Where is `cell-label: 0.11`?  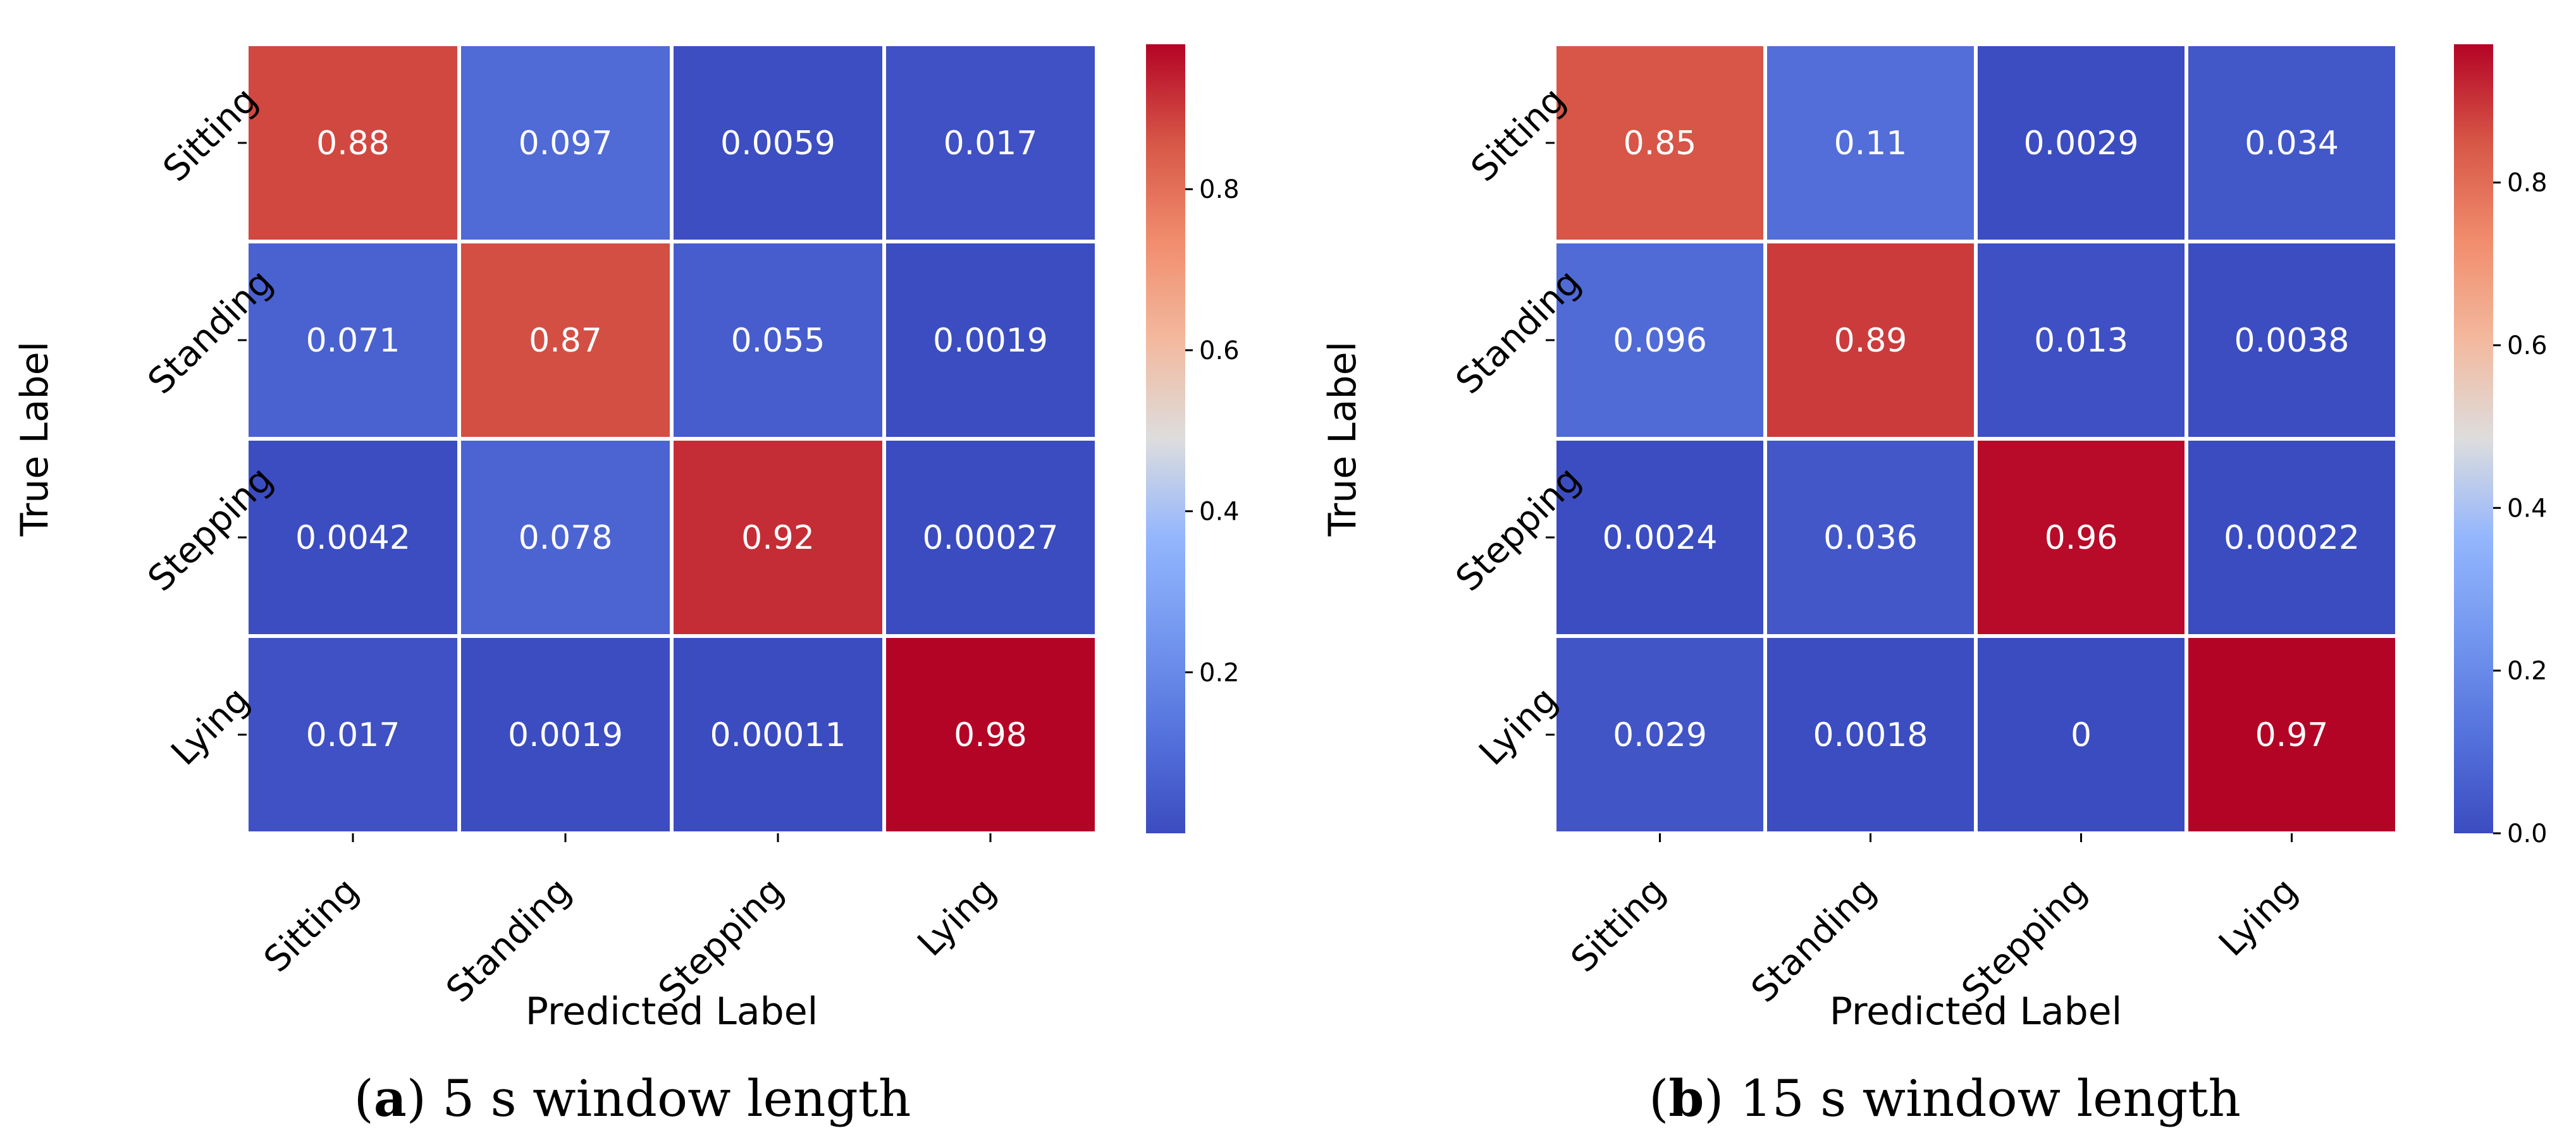 cell-label: 0.11 is located at coordinates (1870, 143).